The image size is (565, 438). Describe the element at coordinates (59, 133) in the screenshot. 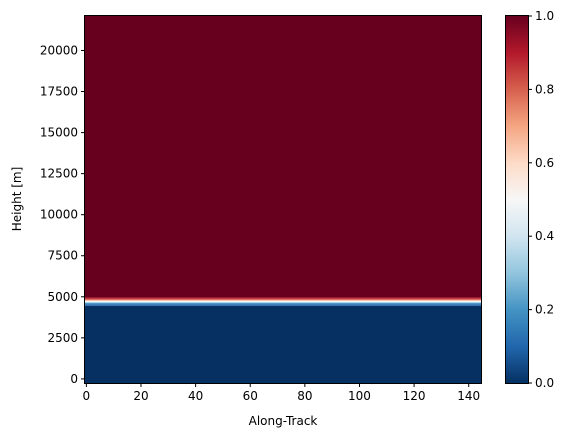

I see `y-tick-label: 15000` at that location.